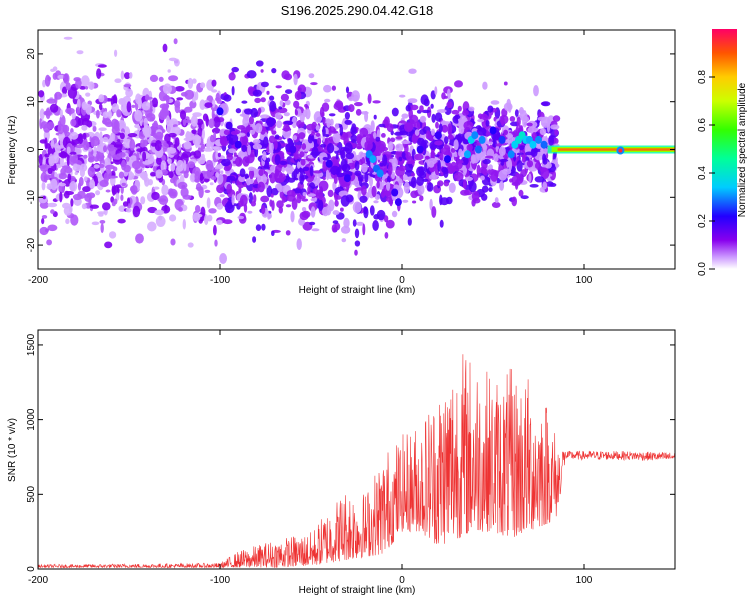 The height and width of the screenshot is (600, 750). I want to click on spectrogram-x-tick-label: -100, so click(220, 280).